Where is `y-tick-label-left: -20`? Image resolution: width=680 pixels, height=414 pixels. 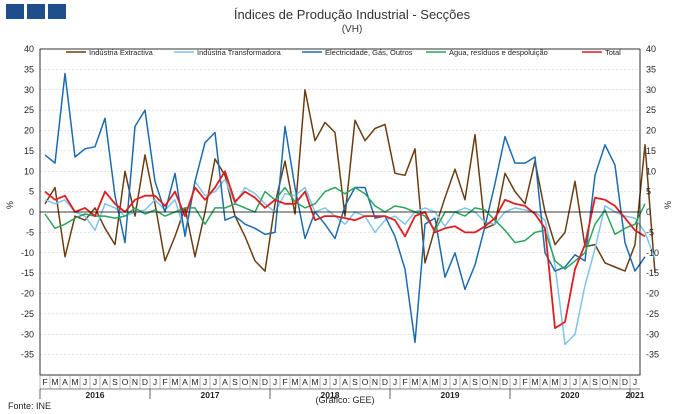
y-tick-label-left: -20 is located at coordinates (27, 294).